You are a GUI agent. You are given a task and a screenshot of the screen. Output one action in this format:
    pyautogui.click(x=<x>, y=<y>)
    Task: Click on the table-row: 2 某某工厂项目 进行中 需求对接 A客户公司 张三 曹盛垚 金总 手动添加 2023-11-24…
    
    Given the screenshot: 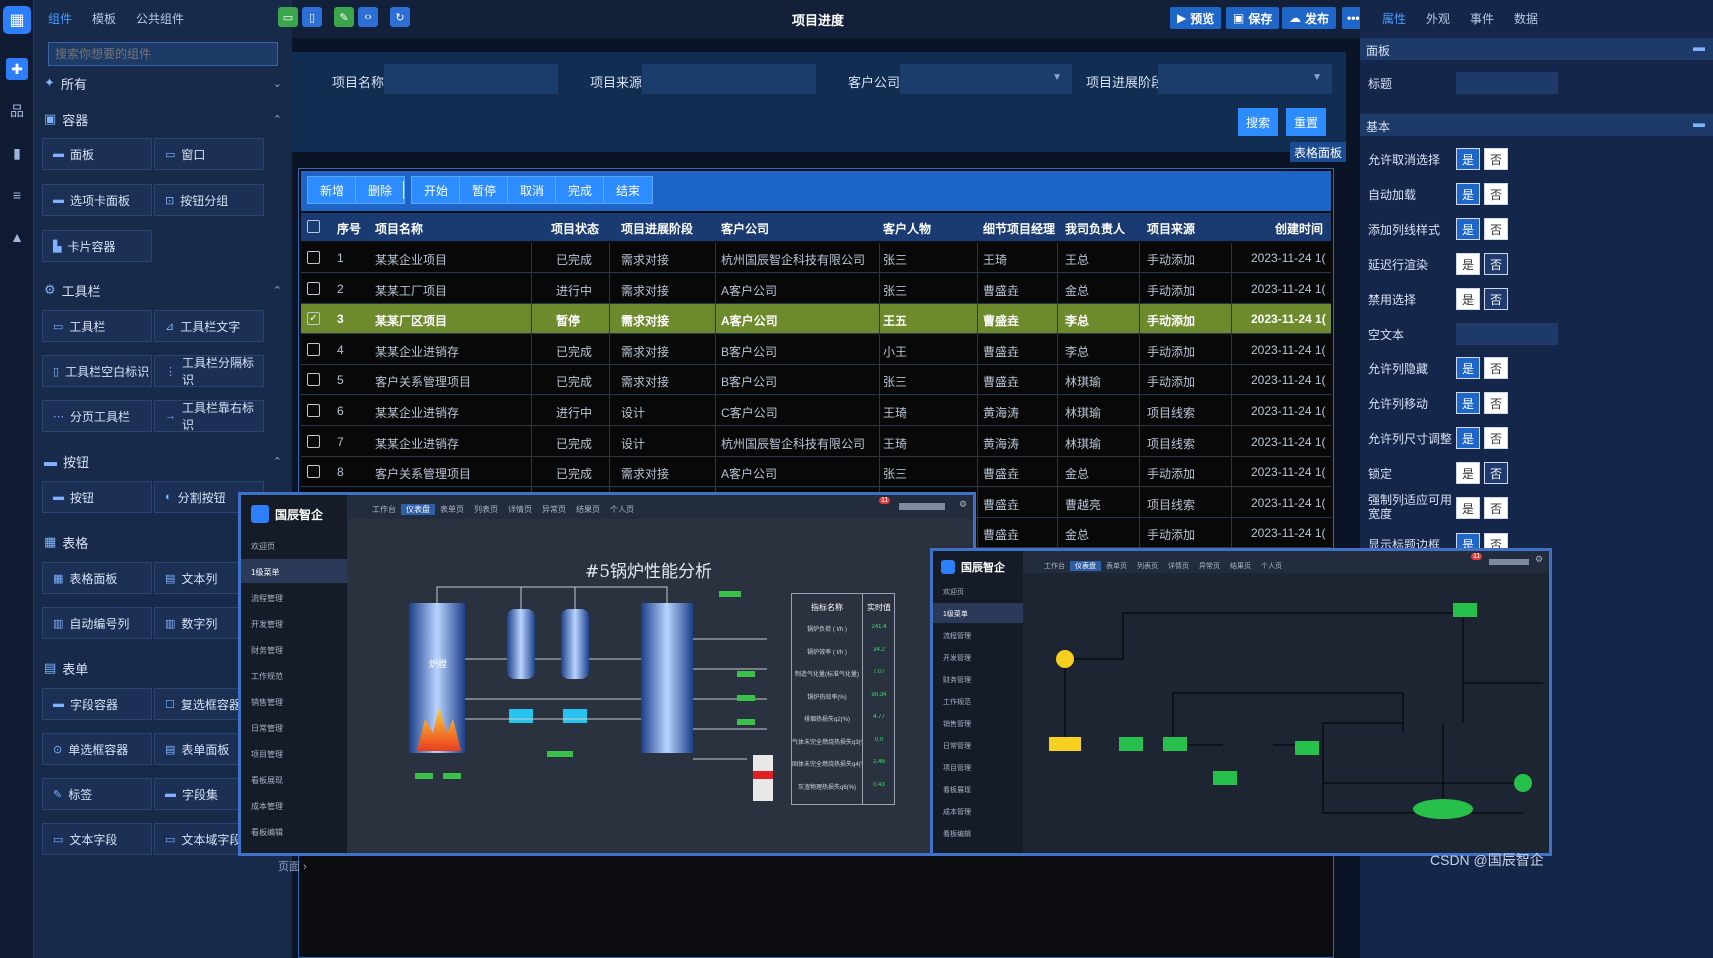 What is the action you would take?
    pyautogui.click(x=816, y=288)
    